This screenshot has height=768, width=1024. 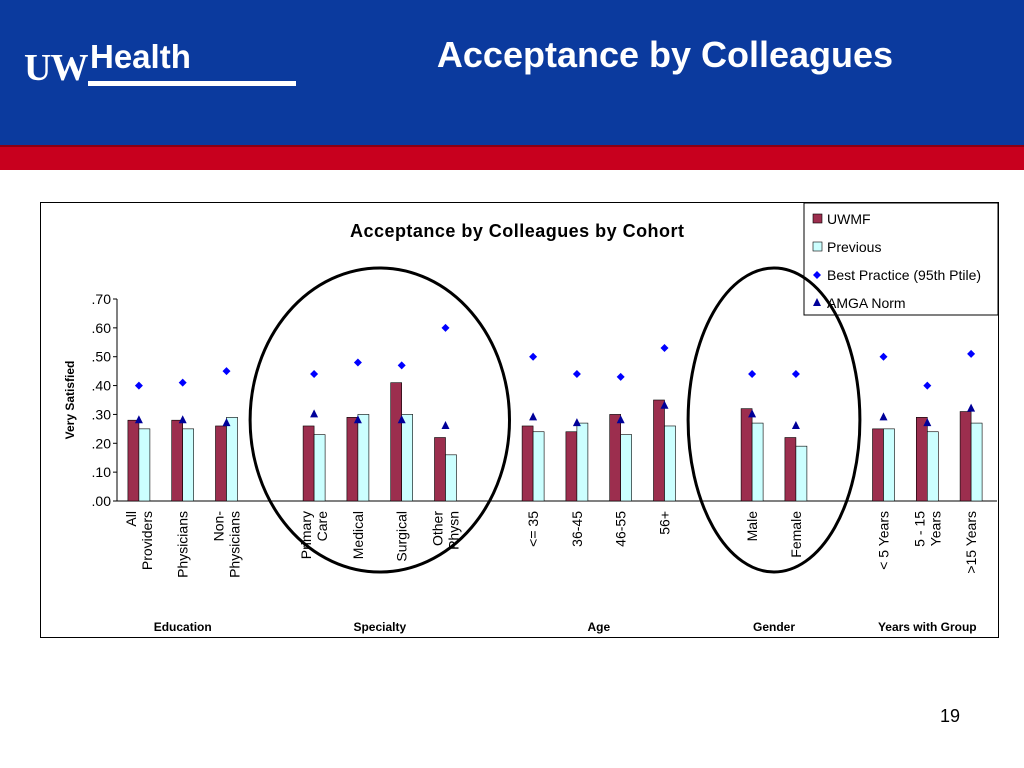 What do you see at coordinates (854, 247) in the screenshot?
I see `legend-label: Previous` at bounding box center [854, 247].